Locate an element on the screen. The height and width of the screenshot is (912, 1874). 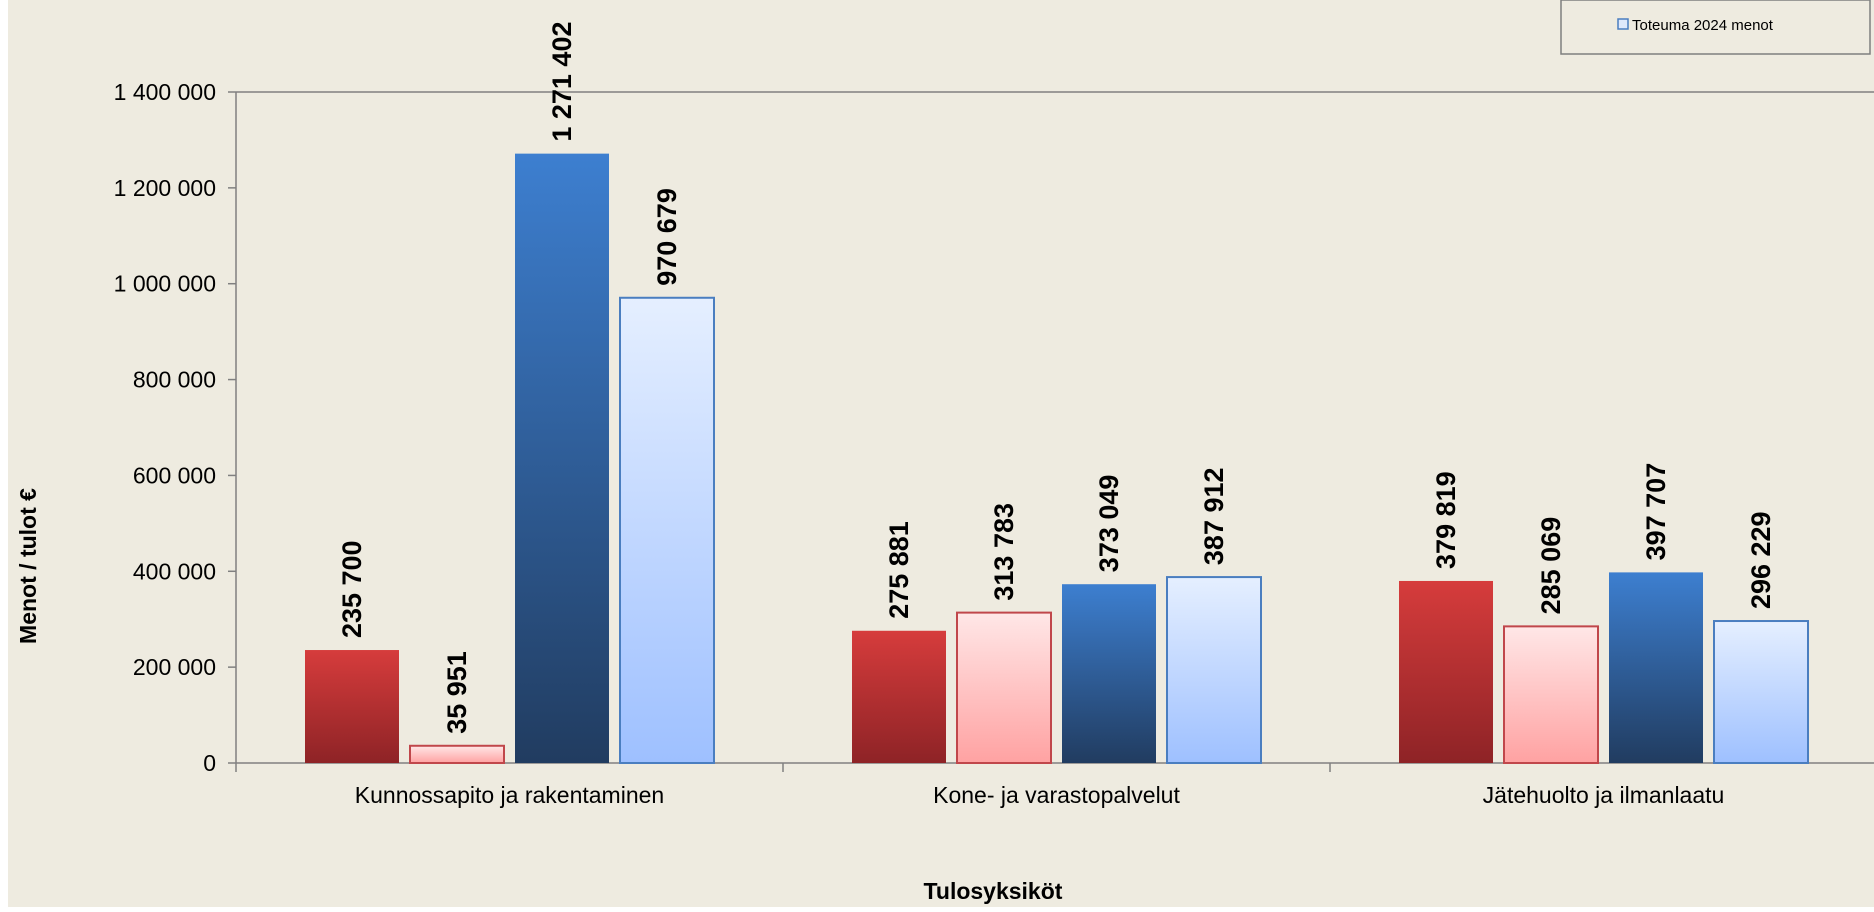
data-label: 397 707 is located at coordinates (1656, 512).